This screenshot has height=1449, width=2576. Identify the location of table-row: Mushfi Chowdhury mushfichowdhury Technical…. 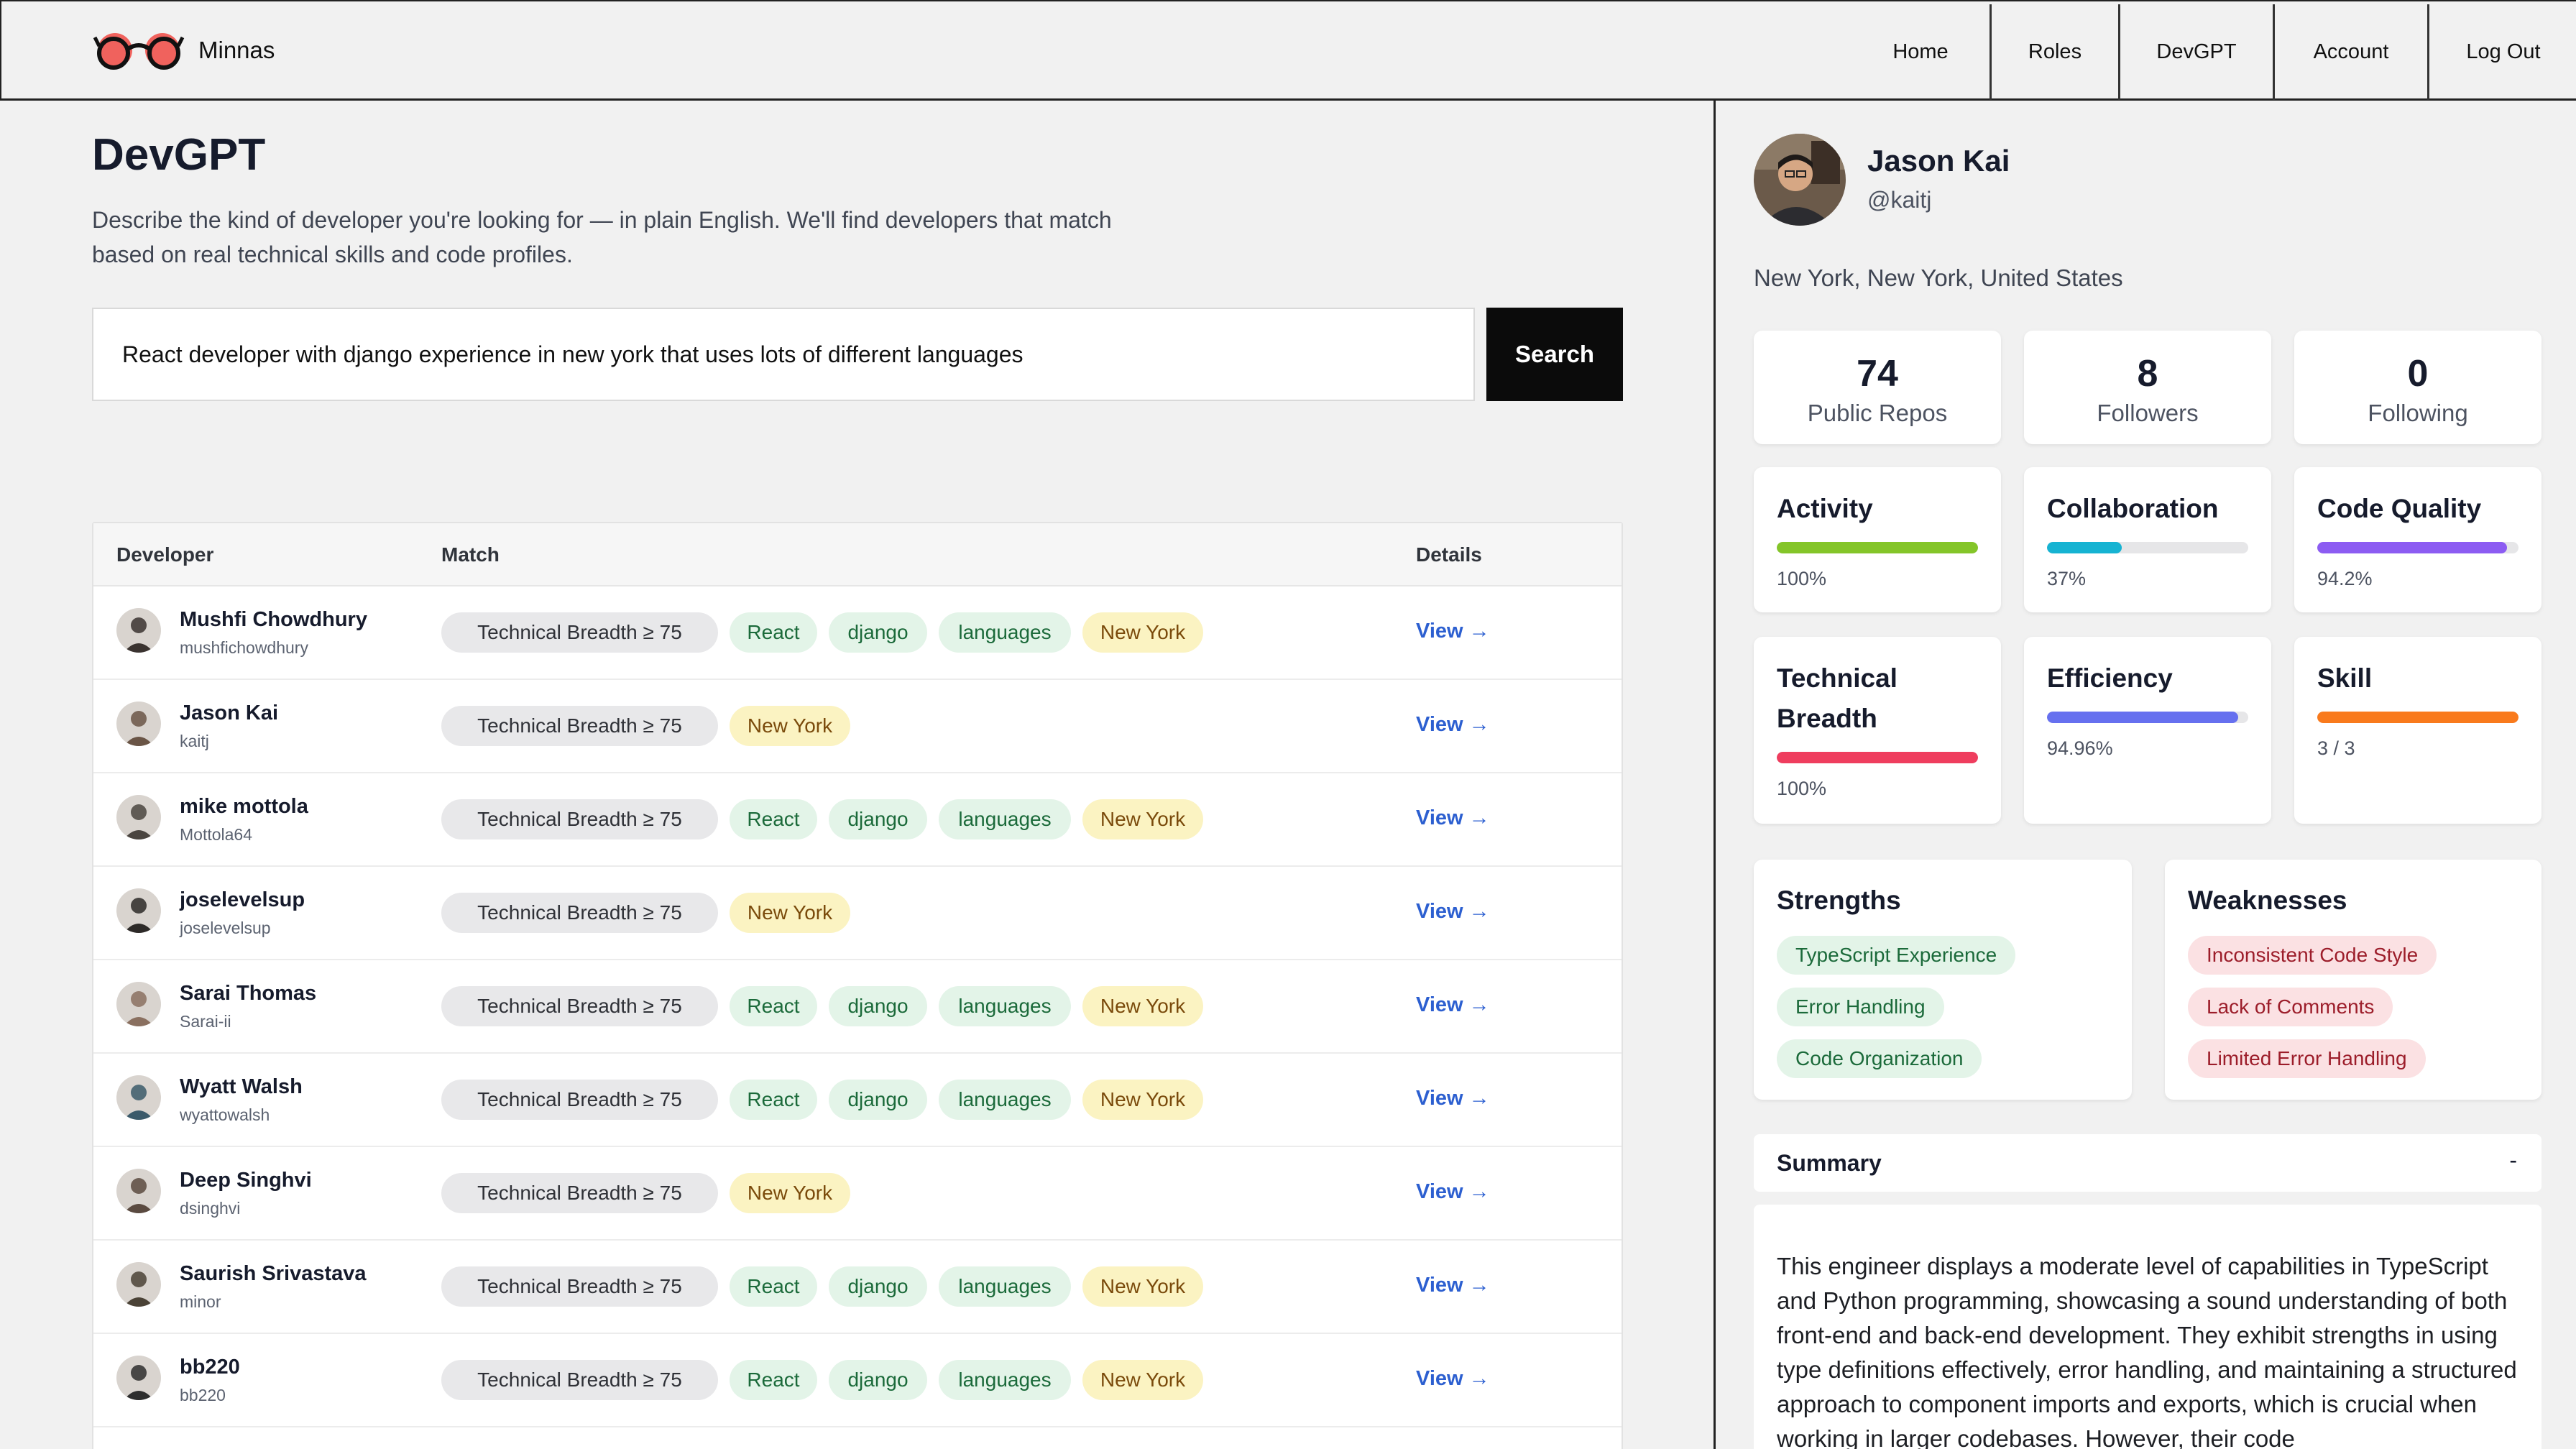
(857, 633).